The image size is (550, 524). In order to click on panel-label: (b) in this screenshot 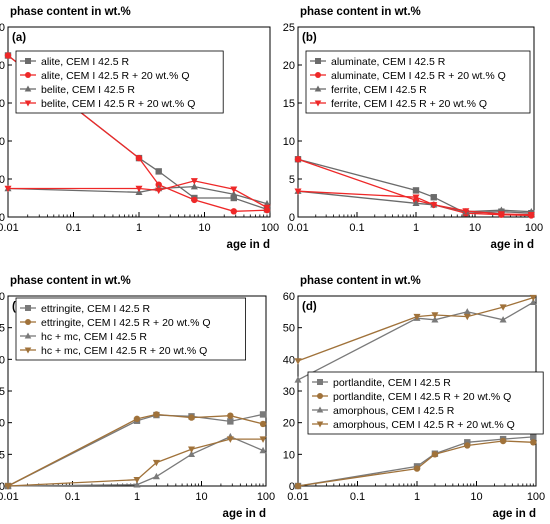, I will do `click(309, 38)`.